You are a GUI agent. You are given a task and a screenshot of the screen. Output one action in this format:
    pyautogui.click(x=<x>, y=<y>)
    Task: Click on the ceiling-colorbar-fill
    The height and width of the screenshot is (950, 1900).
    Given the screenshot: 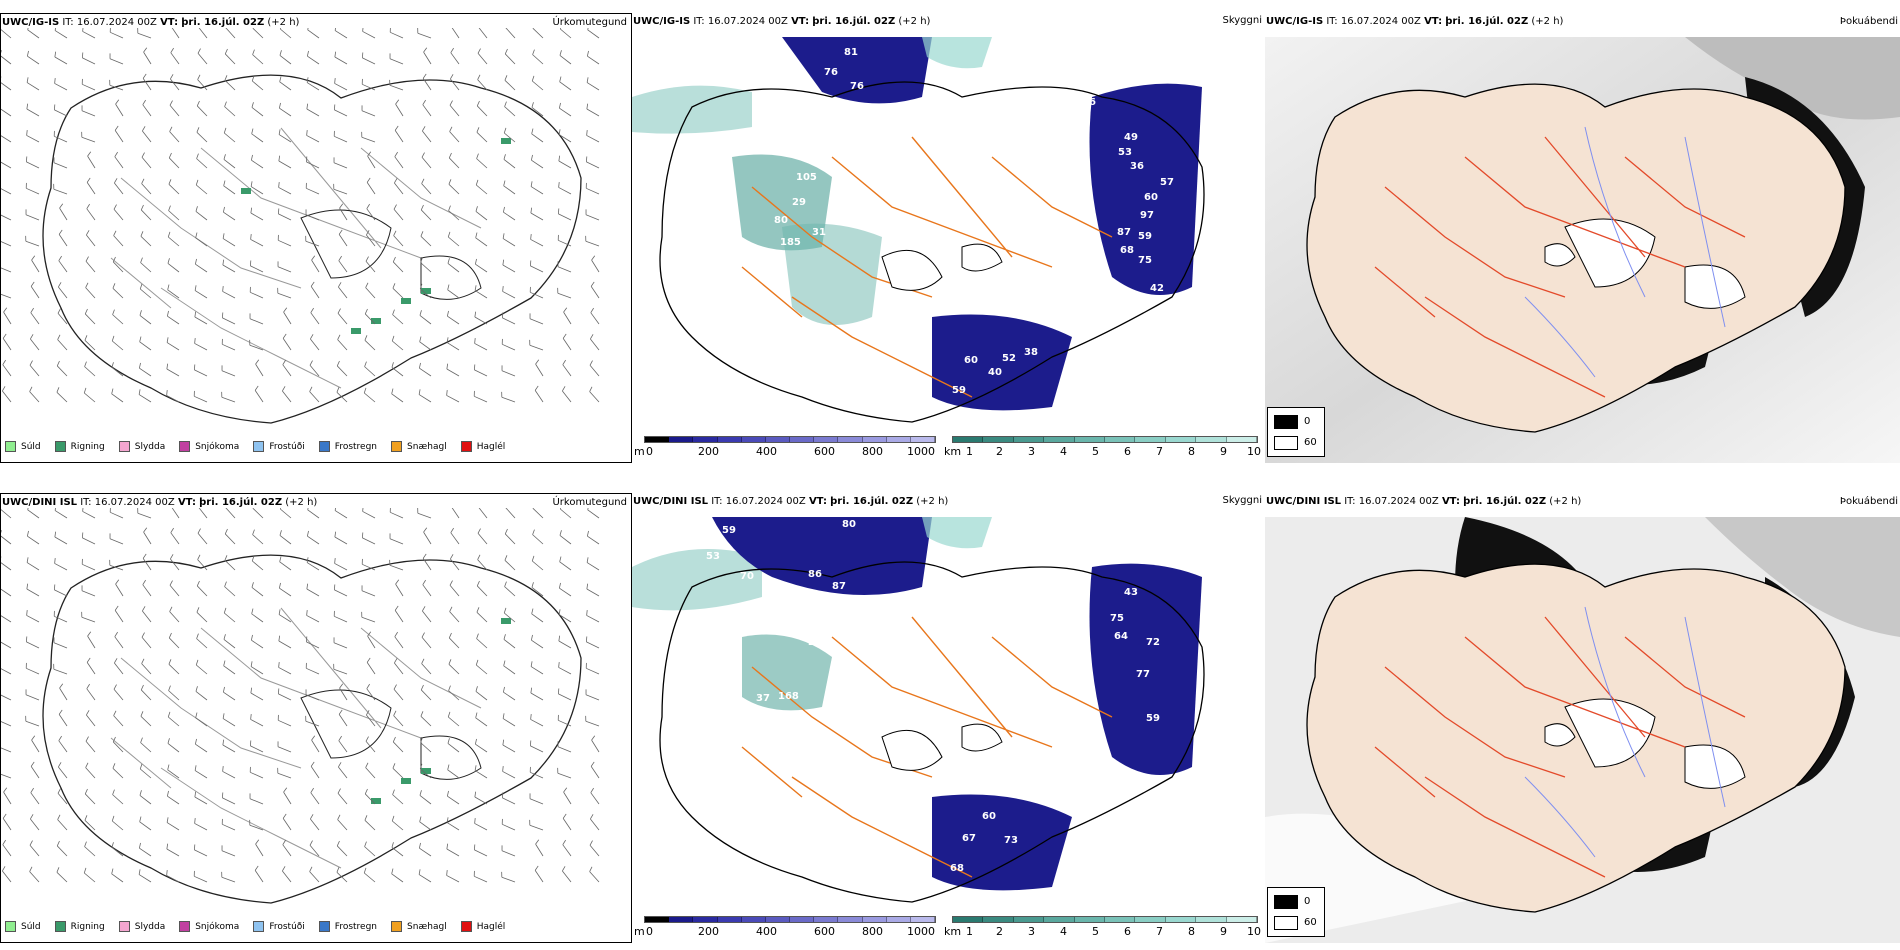 What is the action you would take?
    pyautogui.click(x=790, y=439)
    